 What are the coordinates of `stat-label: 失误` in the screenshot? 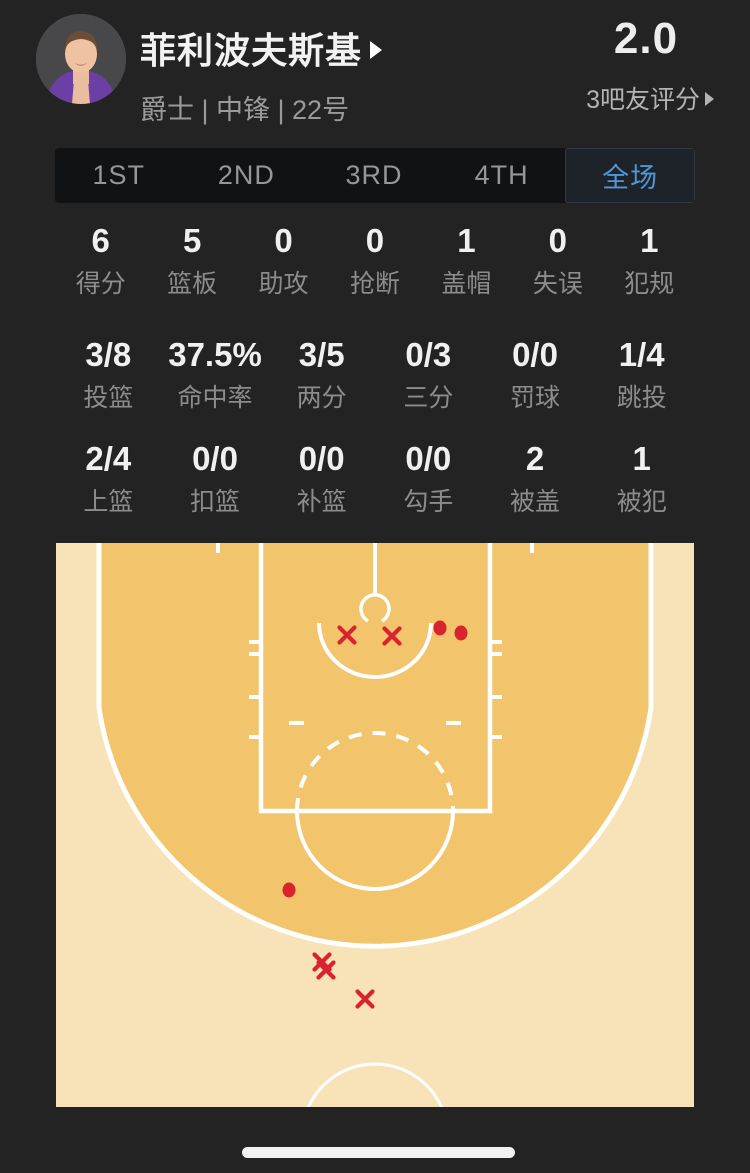 It's located at (557, 284).